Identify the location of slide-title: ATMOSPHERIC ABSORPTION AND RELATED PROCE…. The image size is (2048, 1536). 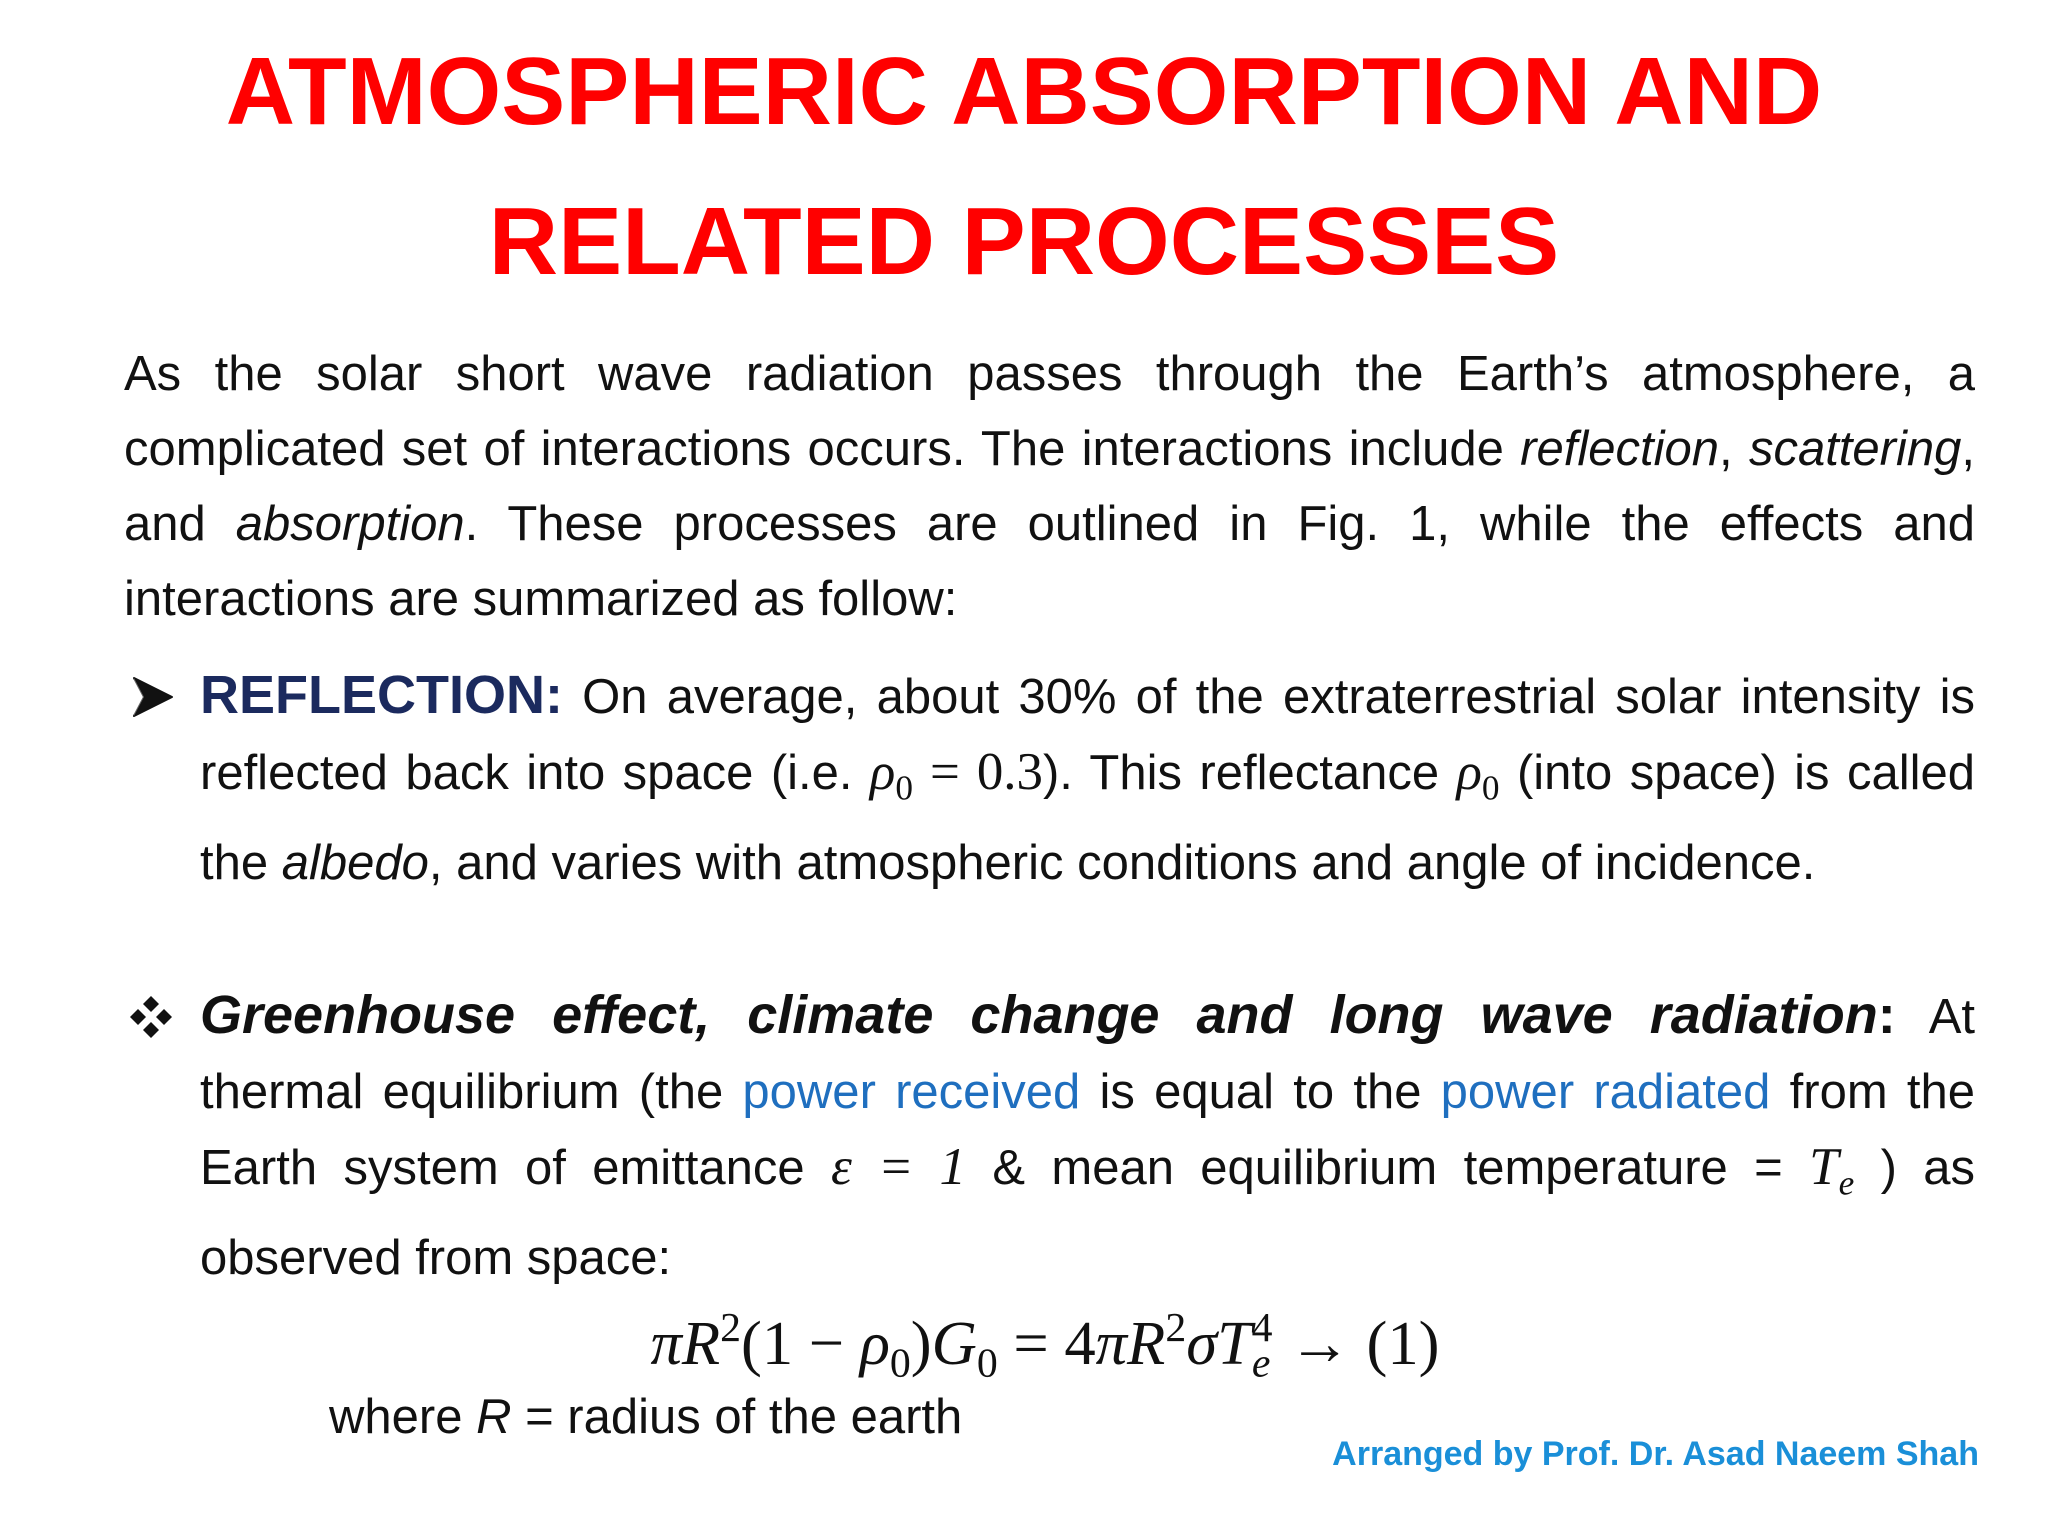
(1024, 166).